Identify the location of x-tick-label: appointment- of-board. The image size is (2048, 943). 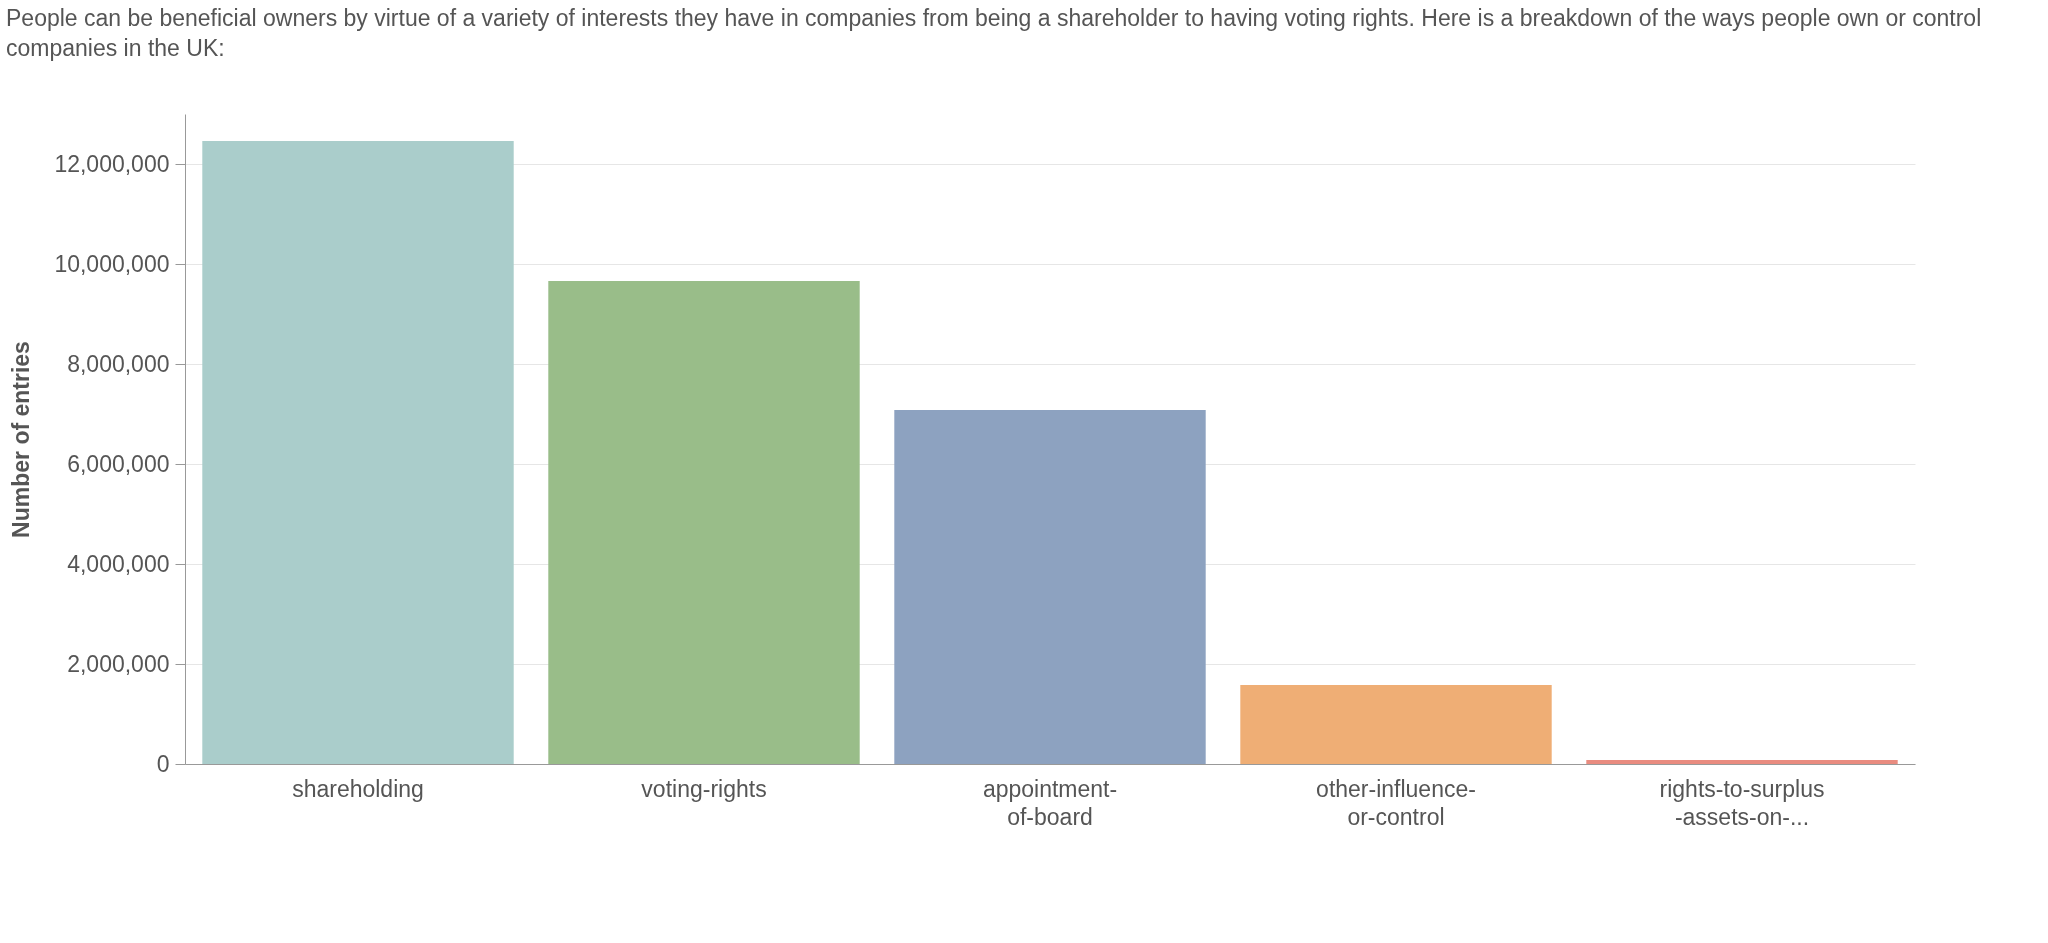
(1050, 802).